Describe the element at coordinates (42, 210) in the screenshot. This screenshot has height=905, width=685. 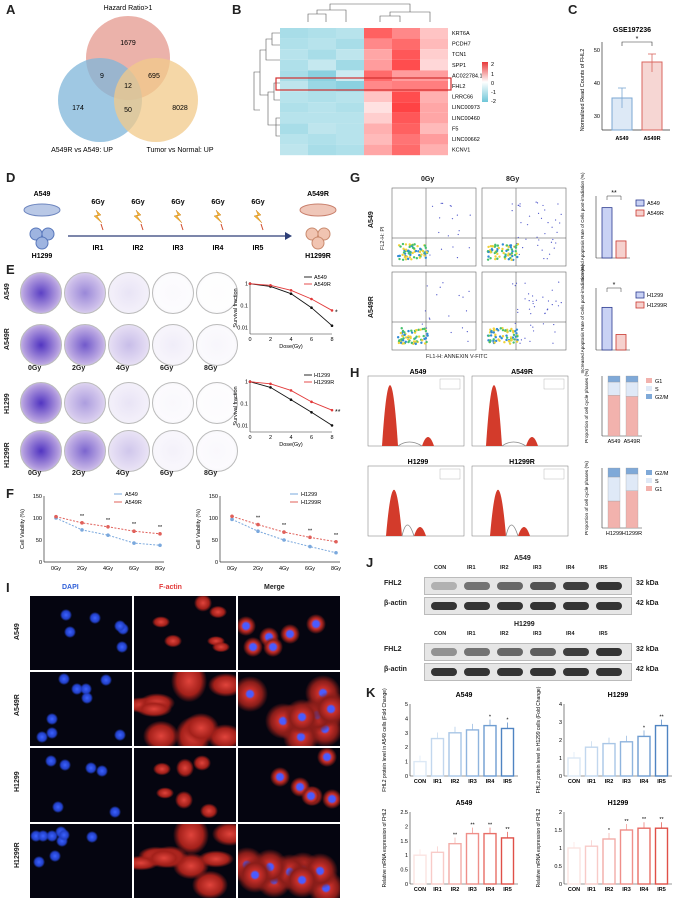
I see `d-a549-cells` at that location.